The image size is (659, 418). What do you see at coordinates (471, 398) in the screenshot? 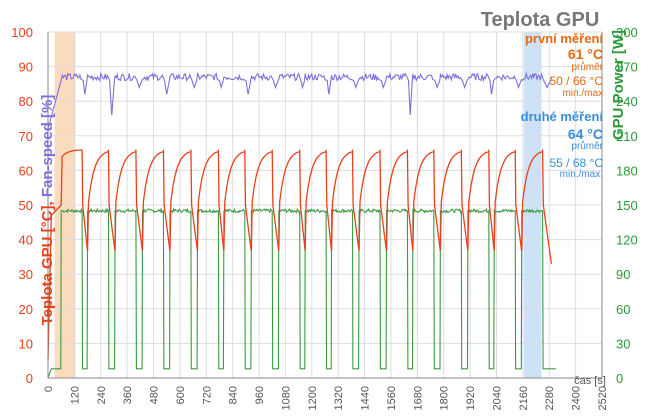
I see `x-tick-1920: 1920` at bounding box center [471, 398].